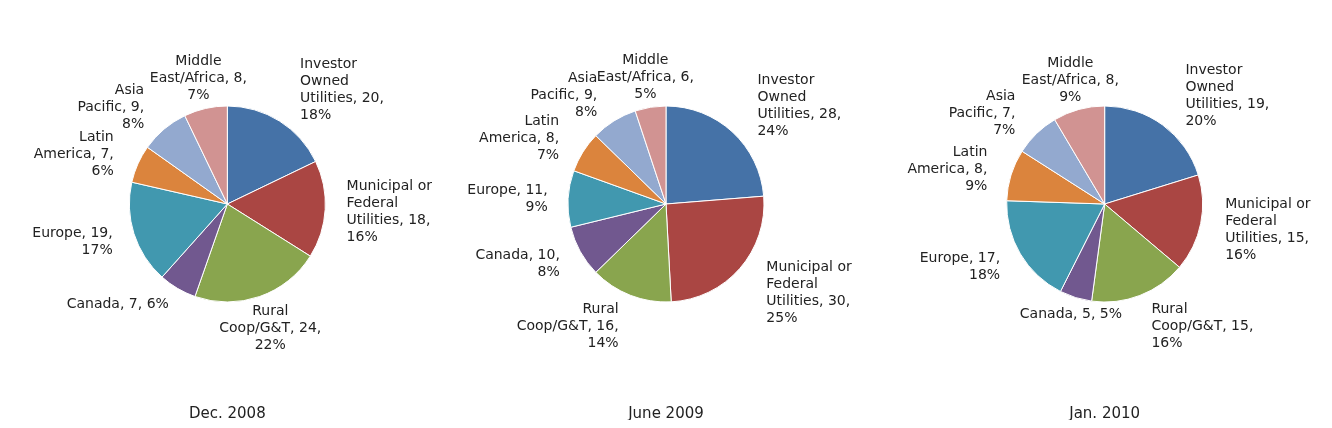 The image size is (1332, 428). I want to click on slice-label: Middle East/Africa, 8, 7%, so click(198, 77).